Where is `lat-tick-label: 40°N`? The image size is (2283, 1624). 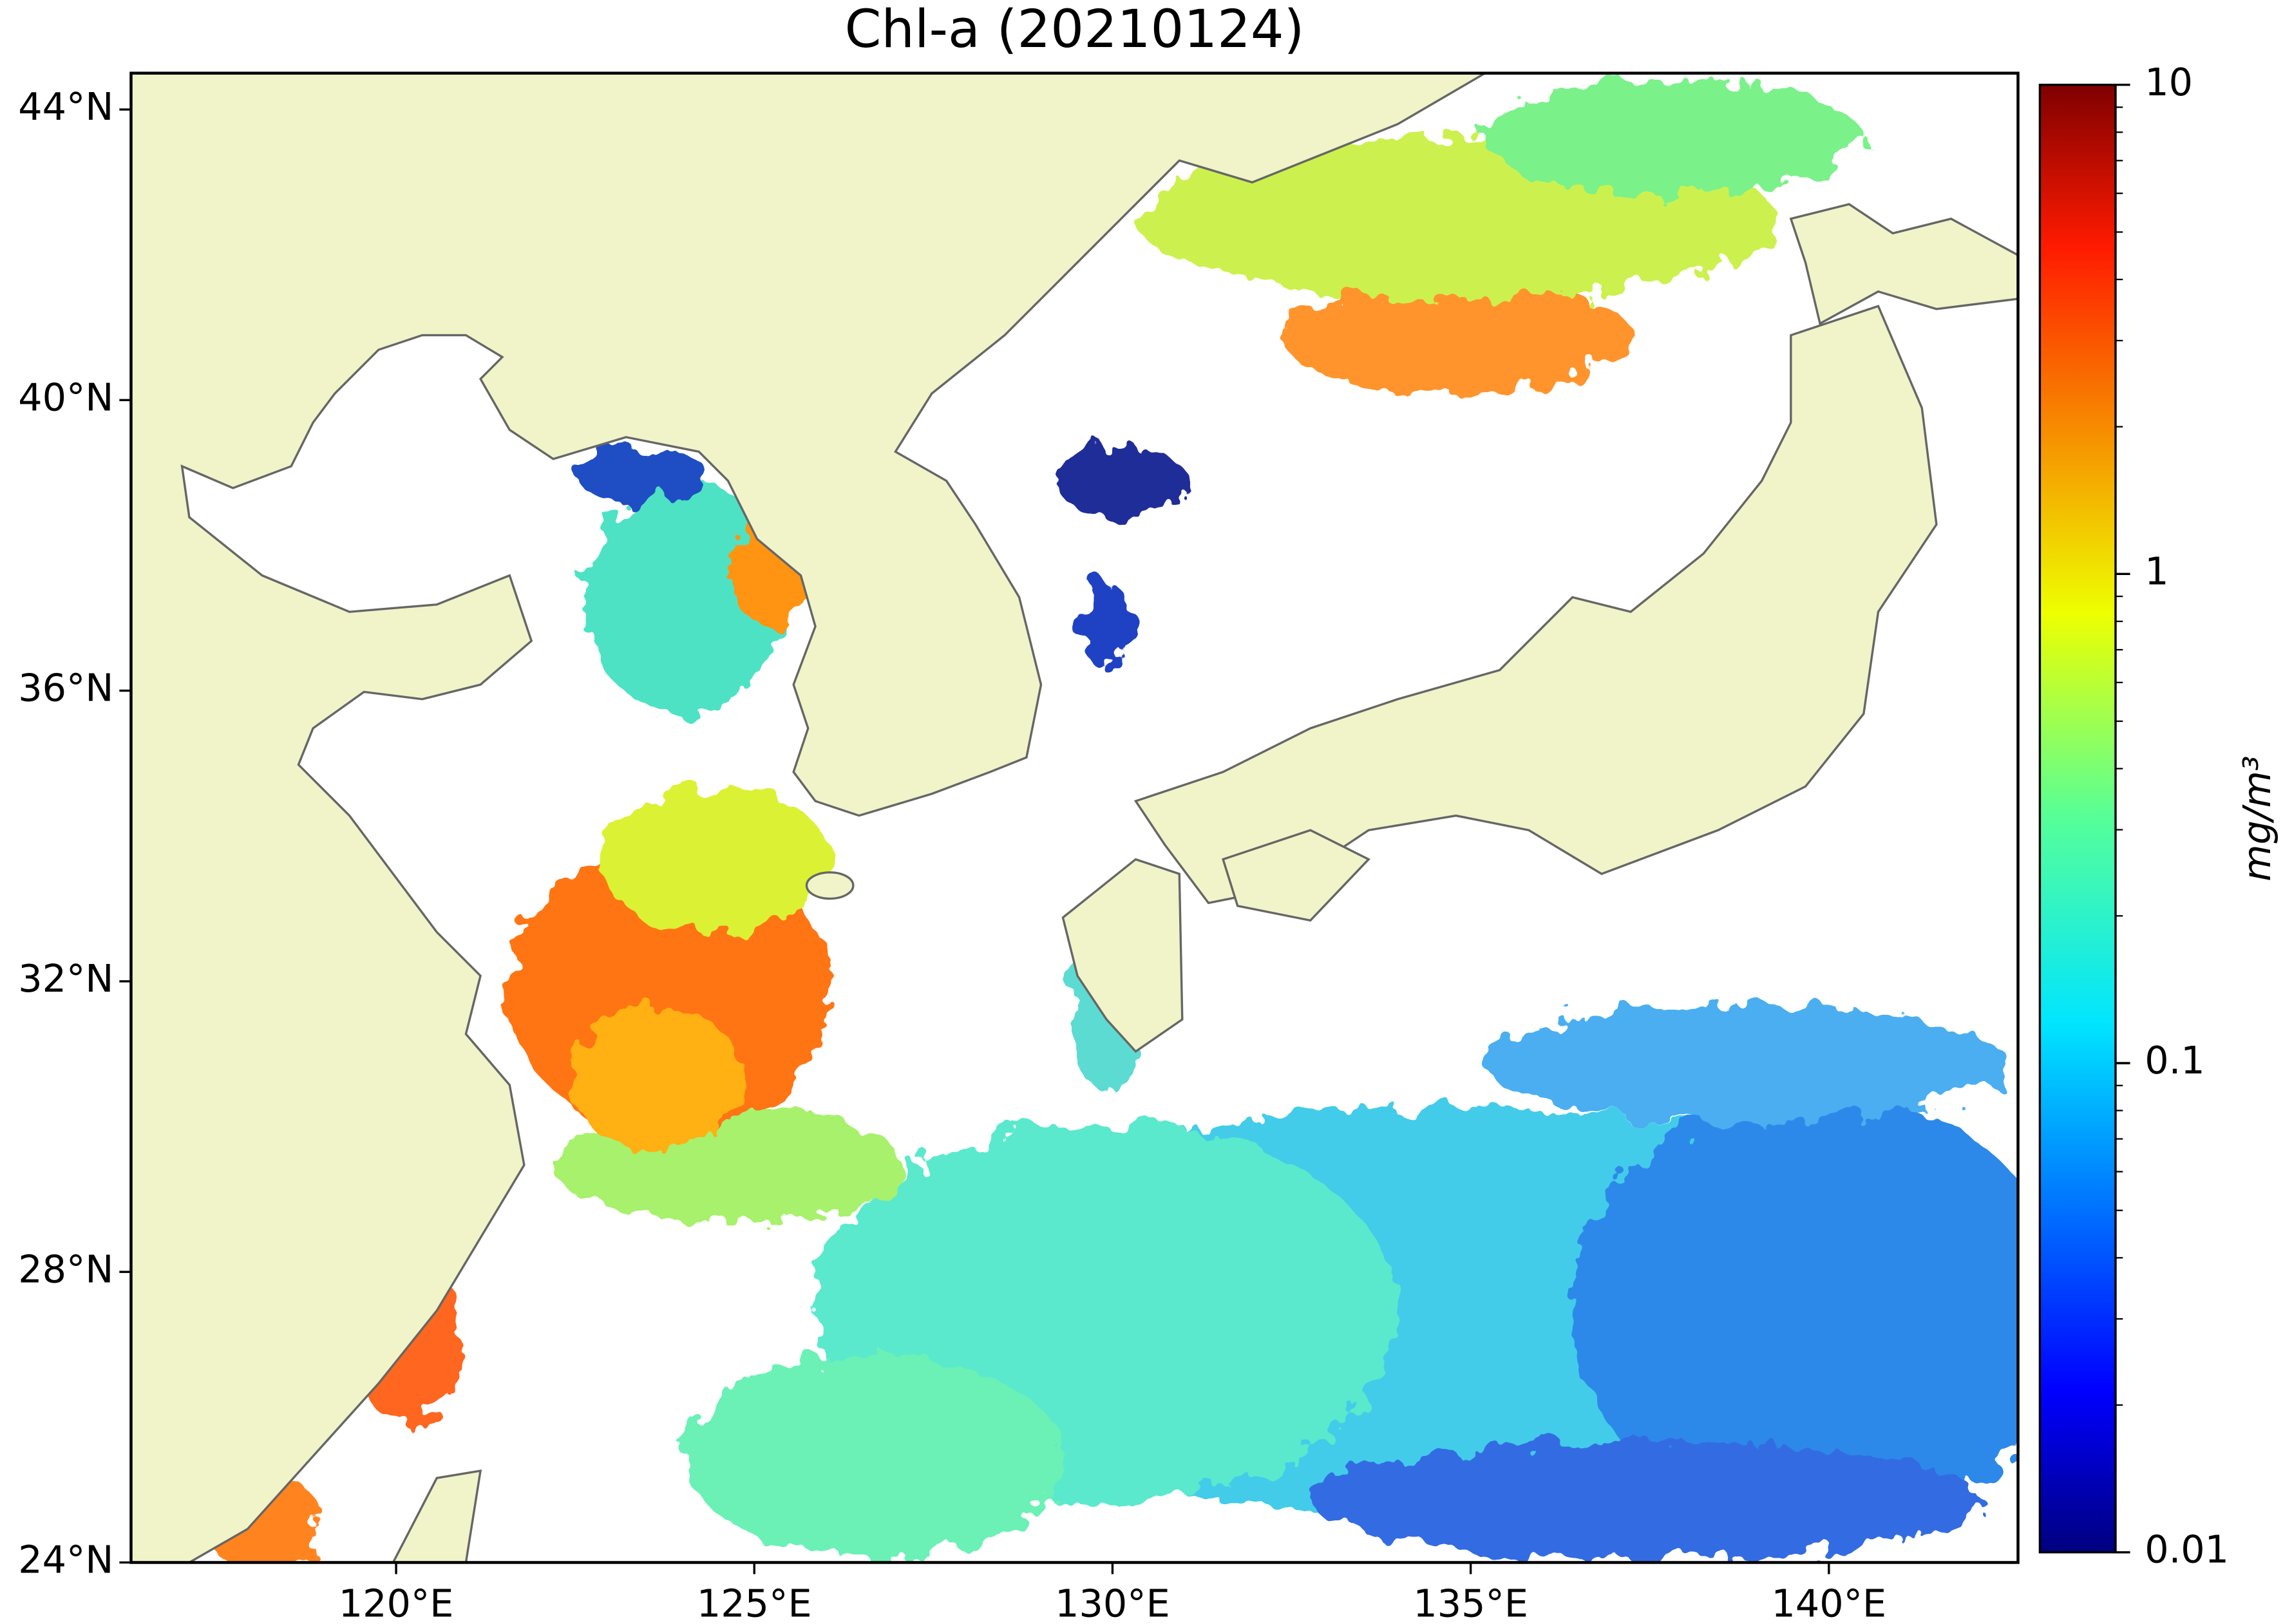 lat-tick-label: 40°N is located at coordinates (65, 397).